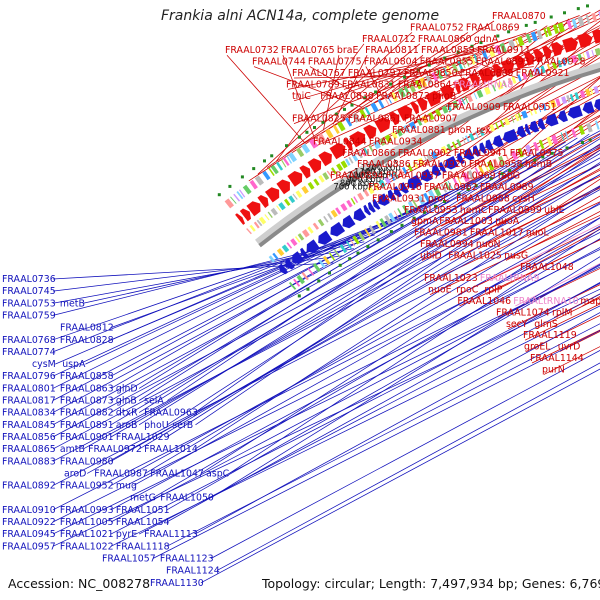 This screenshot has height=600, width=600. I want to click on reverse-feature-label: FRAAL1021, so click(87, 534).